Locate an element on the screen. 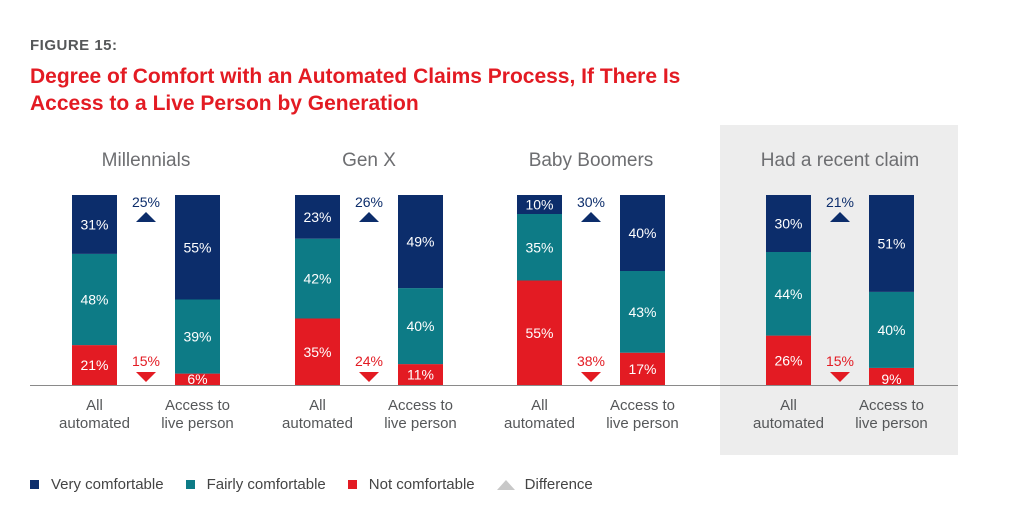 Image resolution: width=1024 pixels, height=514 pixels. data-label-not: 17% is located at coordinates (642, 369).